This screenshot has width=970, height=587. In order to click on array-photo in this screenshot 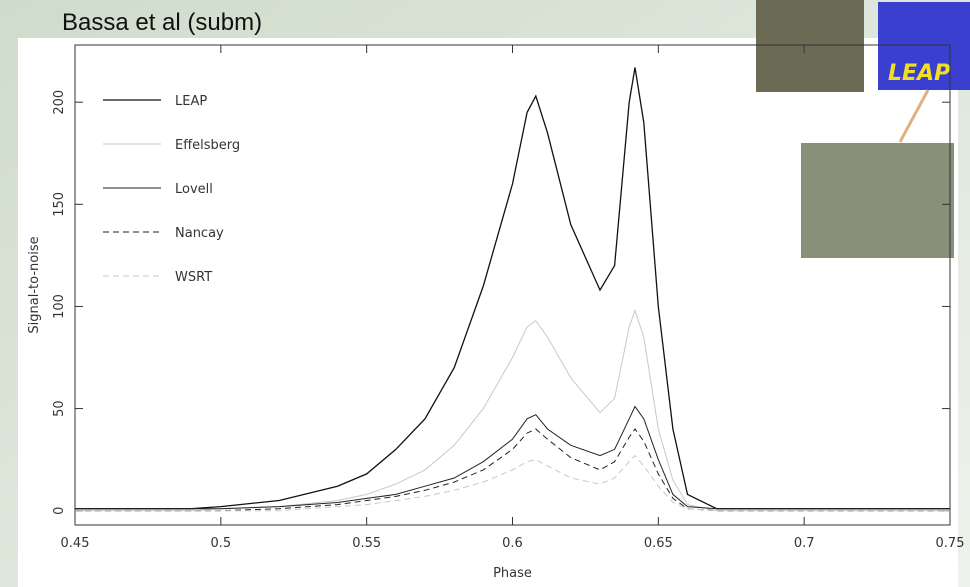, I will do `click(877, 200)`.